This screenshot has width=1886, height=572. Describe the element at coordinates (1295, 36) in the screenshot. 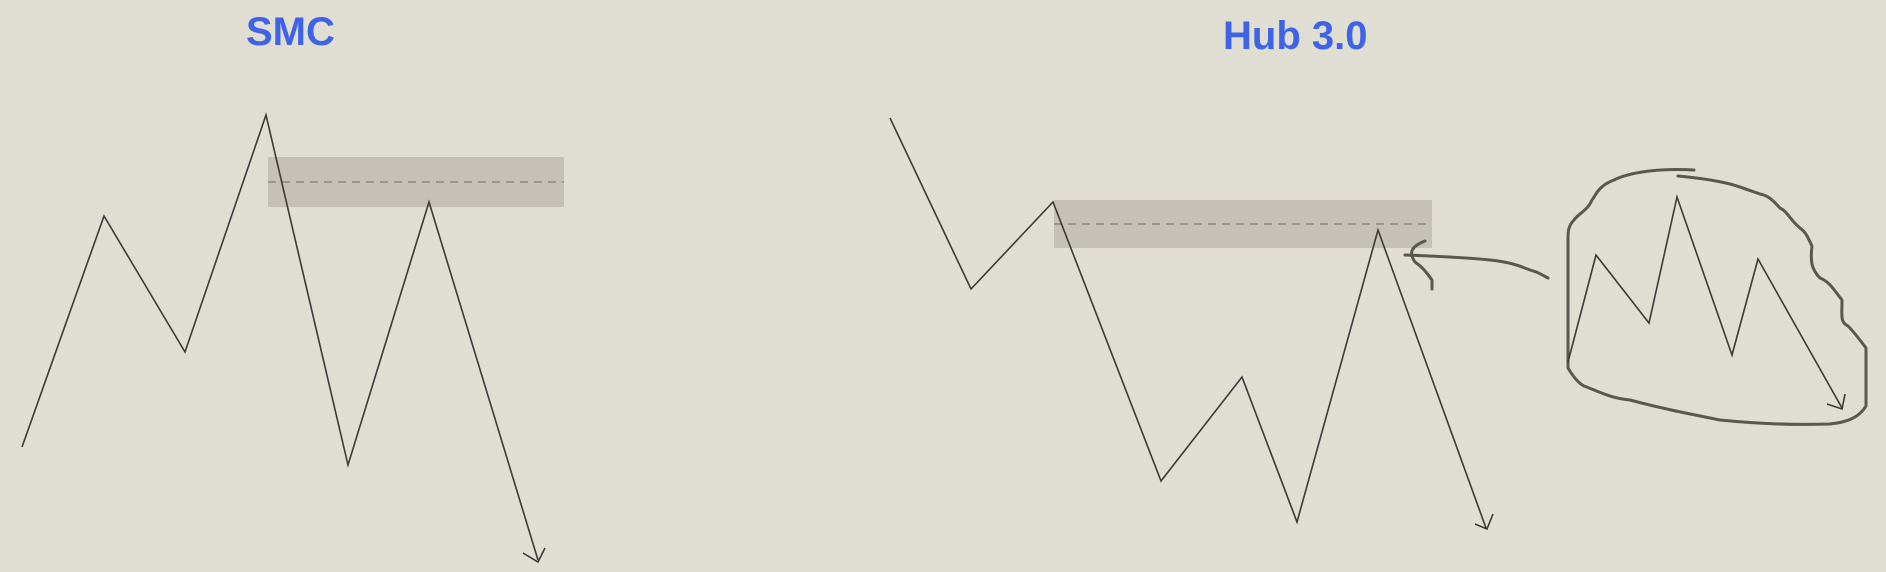

I see `title-hub: Hub 3.0` at that location.